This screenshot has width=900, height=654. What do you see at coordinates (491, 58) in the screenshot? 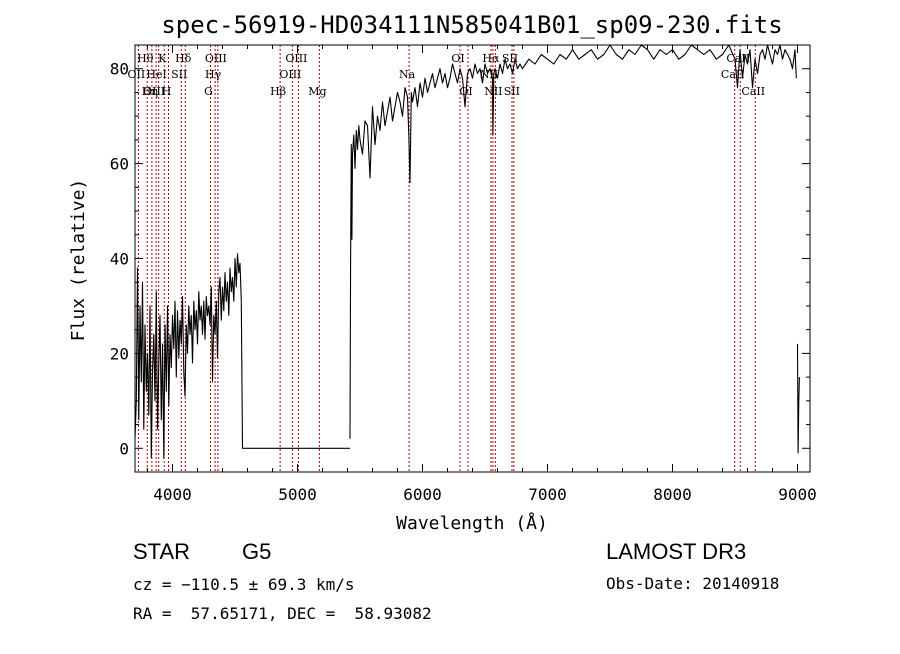
I see `spectral-line-label: Hα` at bounding box center [491, 58].